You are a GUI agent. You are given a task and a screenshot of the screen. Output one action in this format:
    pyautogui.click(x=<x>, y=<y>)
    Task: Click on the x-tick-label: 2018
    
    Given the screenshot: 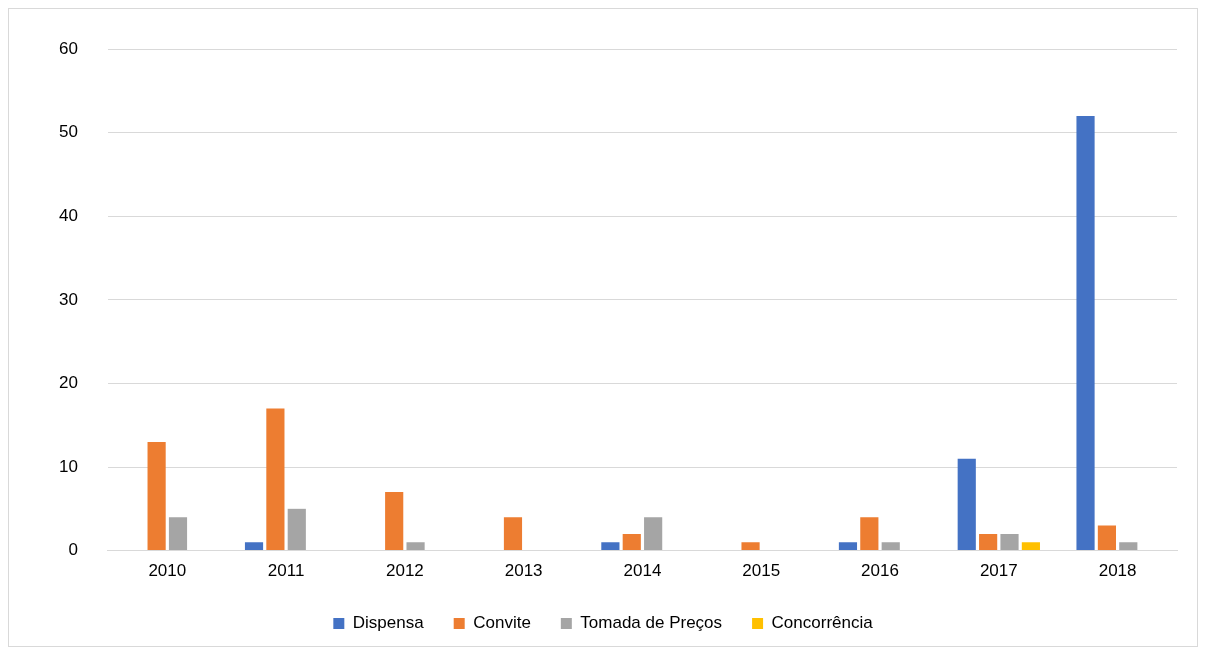 What is the action you would take?
    pyautogui.click(x=1117, y=571)
    